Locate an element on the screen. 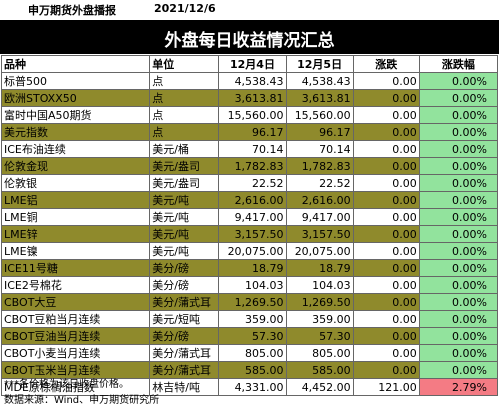 The image size is (499, 407). cell-pct: 2.79% is located at coordinates (458, 387).